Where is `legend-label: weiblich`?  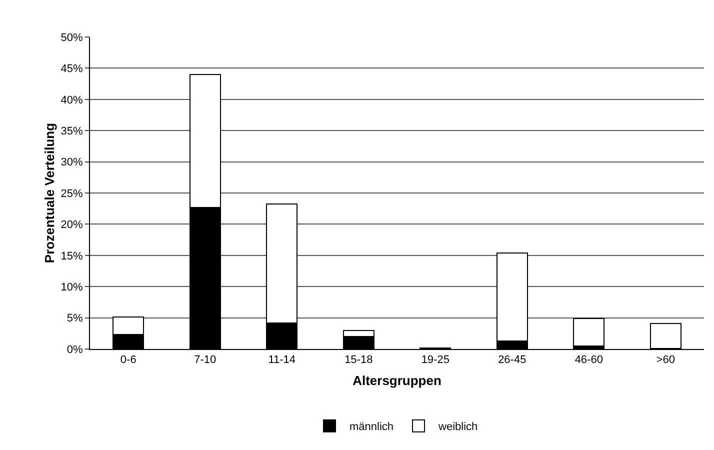
legend-label: weiblich is located at coordinates (458, 427).